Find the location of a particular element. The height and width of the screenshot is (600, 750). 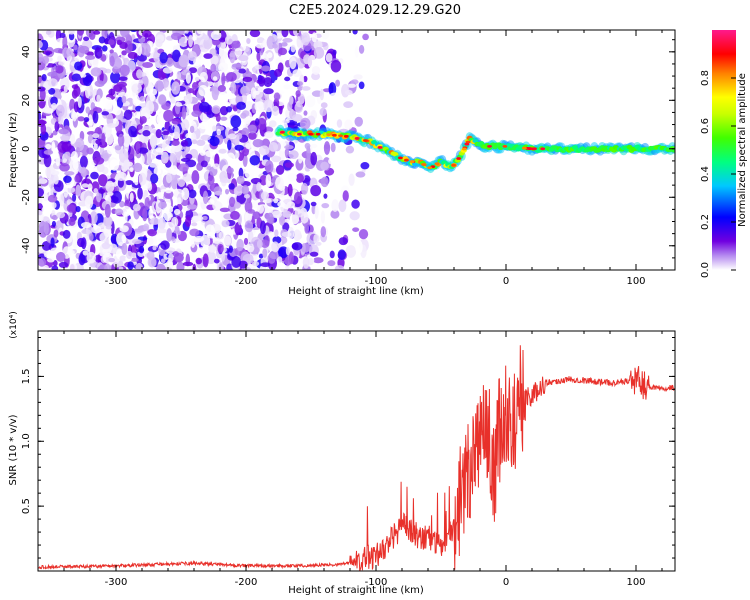

x-tick-label: 0 is located at coordinates (506, 281).